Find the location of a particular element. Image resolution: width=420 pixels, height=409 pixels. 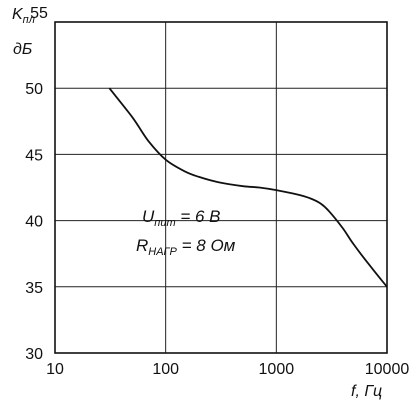

x-tick-label: 10000 is located at coordinates (387, 369).